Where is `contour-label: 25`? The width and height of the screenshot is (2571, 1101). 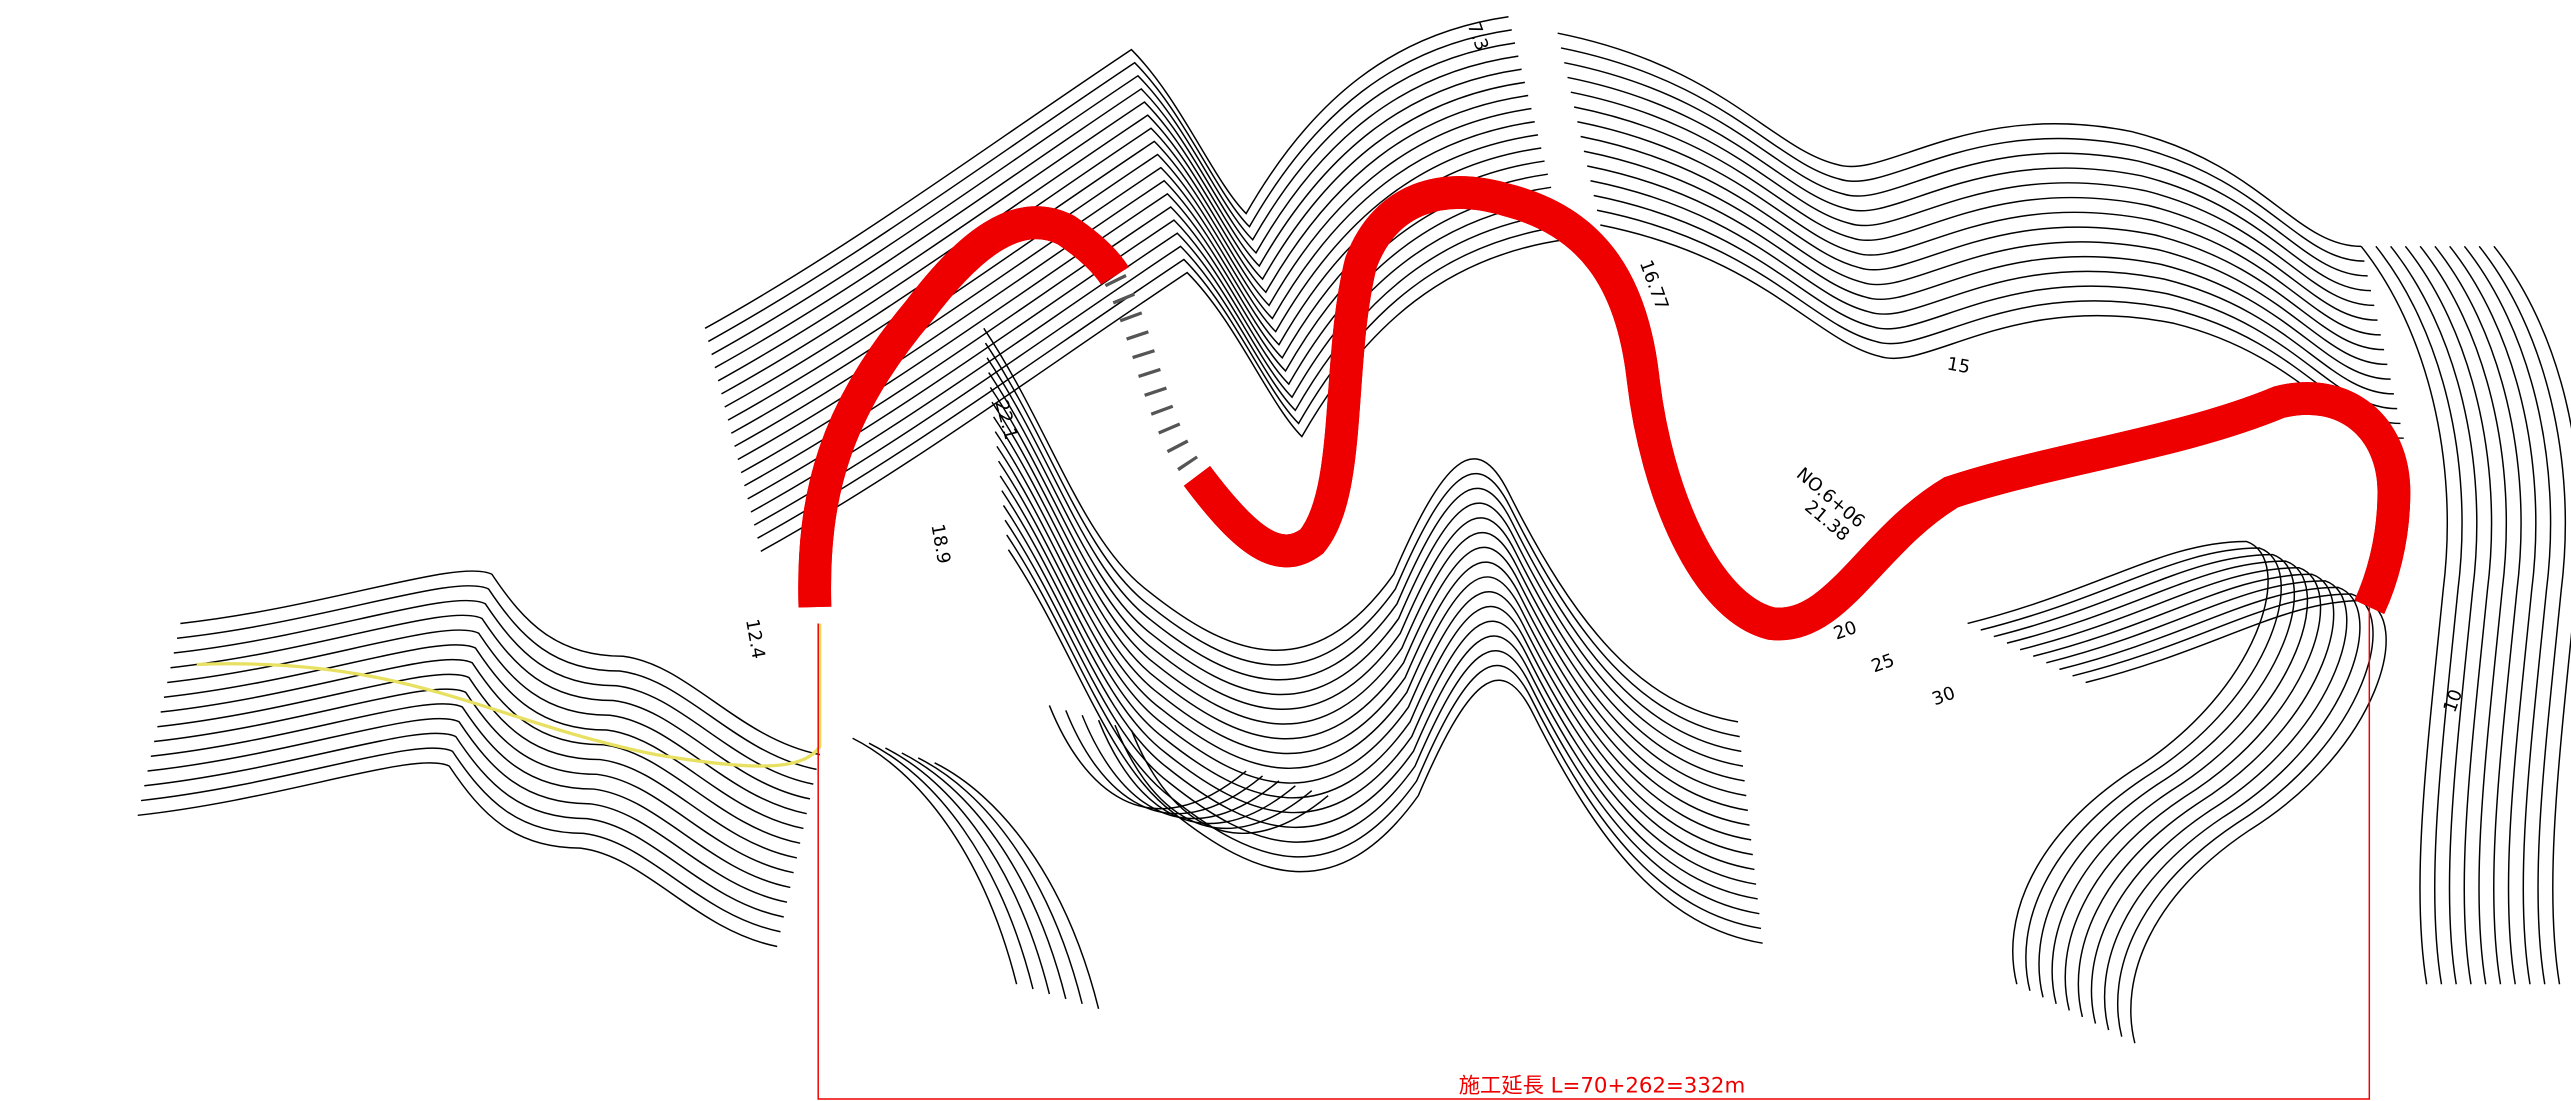
contour-label: 25 is located at coordinates (1883, 664).